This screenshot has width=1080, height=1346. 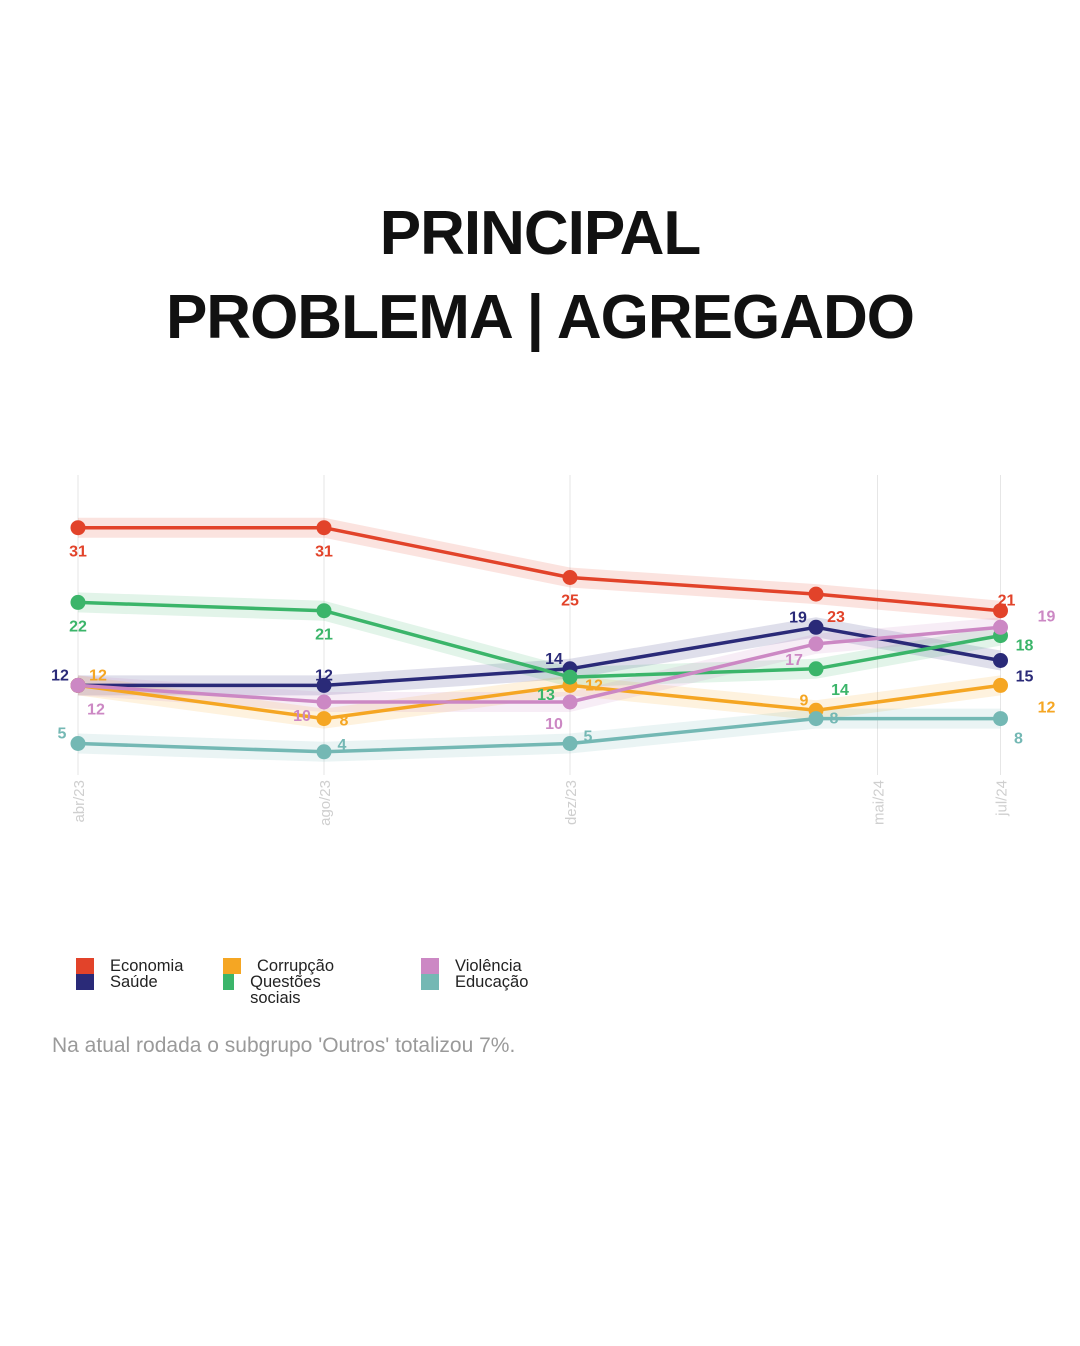 What do you see at coordinates (540, 276) in the screenshot?
I see `chart-title: PRINCIPAL PROBLEMA | AGREGADO` at bounding box center [540, 276].